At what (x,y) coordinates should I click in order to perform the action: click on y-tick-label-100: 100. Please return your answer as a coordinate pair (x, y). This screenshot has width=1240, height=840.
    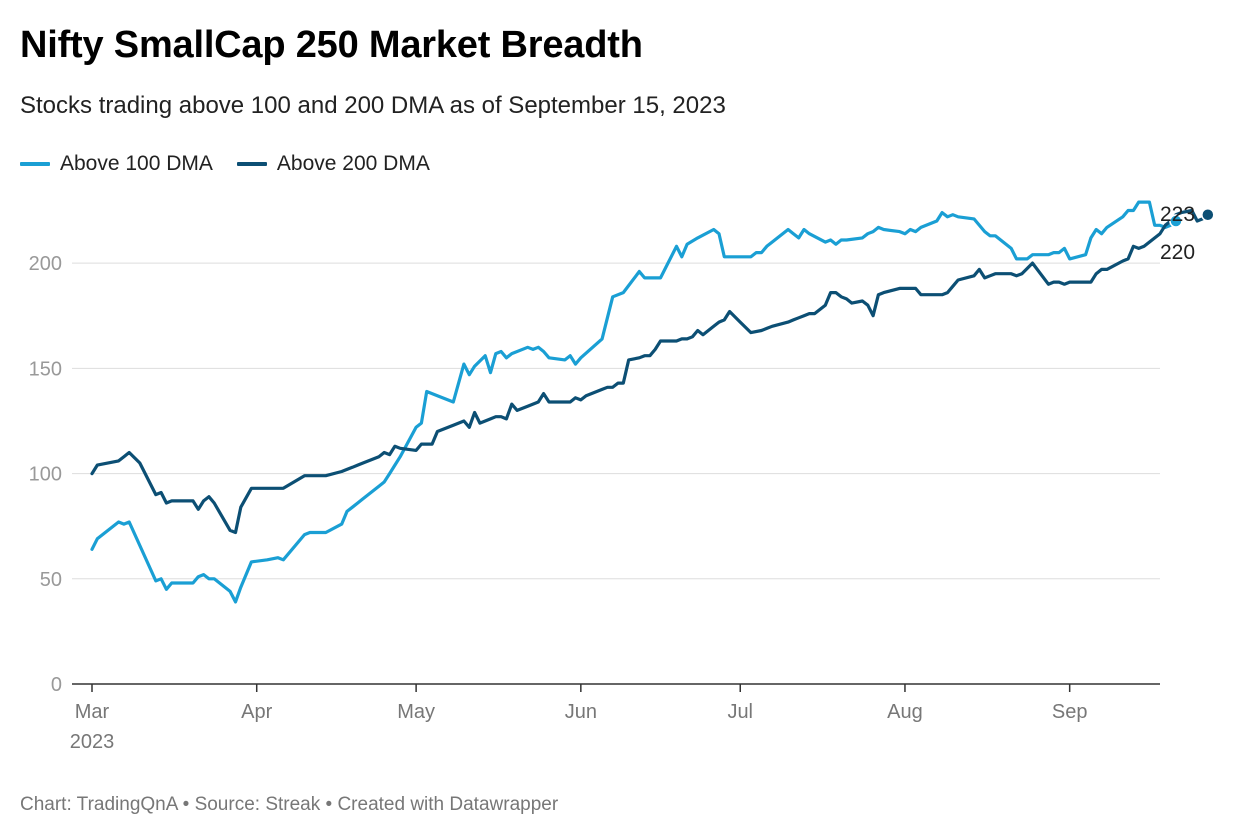
    Looking at the image, I should click on (45, 475).